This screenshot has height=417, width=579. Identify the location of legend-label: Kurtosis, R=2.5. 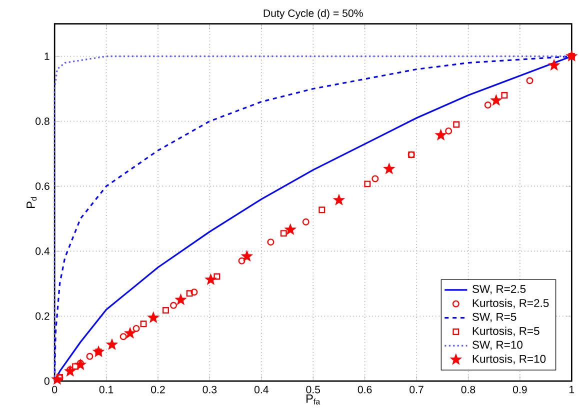
(510, 303).